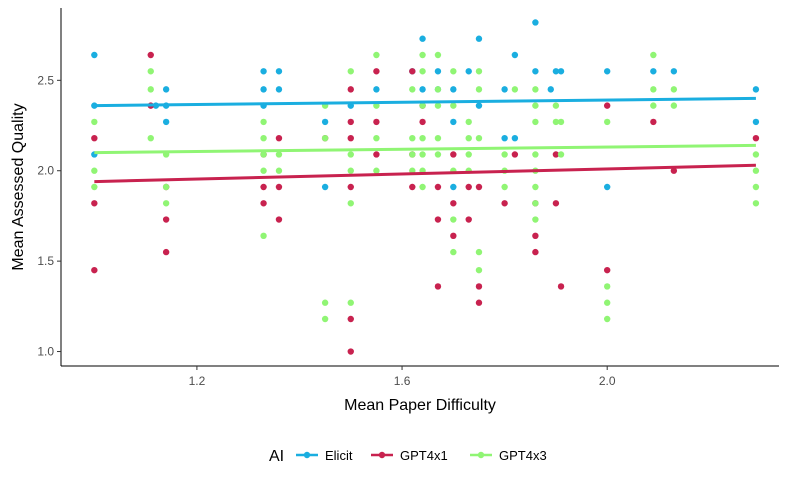 The width and height of the screenshot is (787, 486). What do you see at coordinates (45, 261) in the screenshot?
I see `y-tick-label: 1.5` at bounding box center [45, 261].